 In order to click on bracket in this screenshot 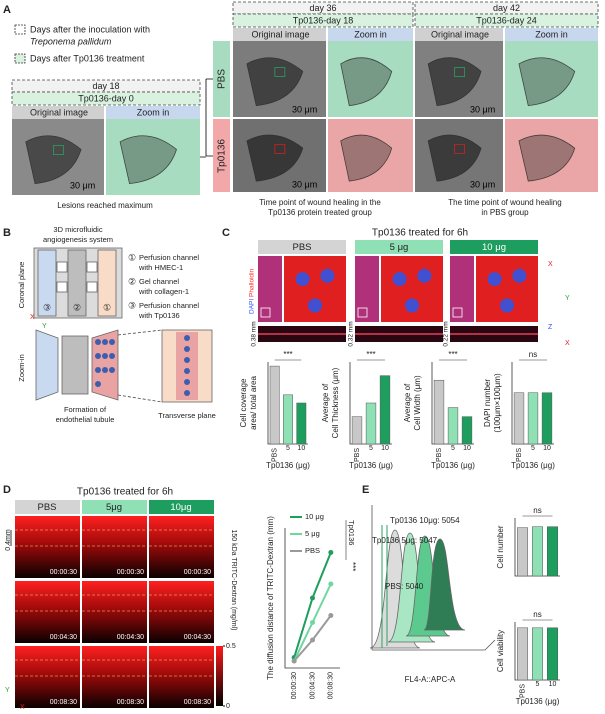, I will do `click(206, 118)`.